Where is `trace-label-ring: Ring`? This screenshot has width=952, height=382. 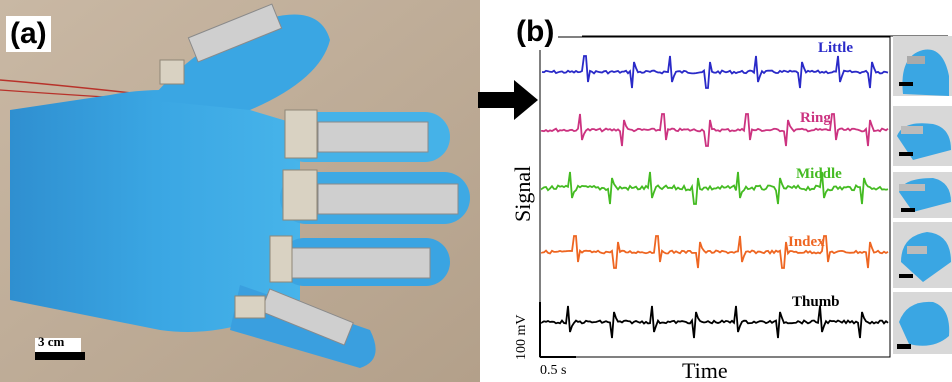
trace-label-ring: Ring is located at coordinates (815, 118).